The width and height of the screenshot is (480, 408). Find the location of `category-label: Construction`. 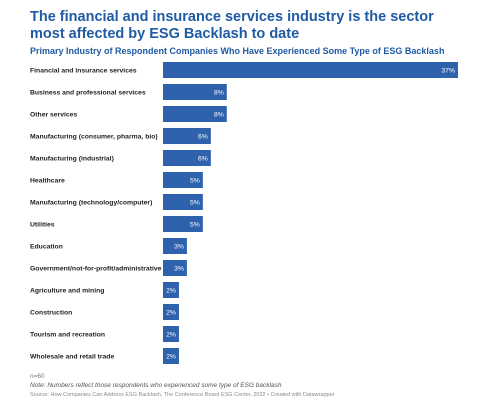

category-label: Construction is located at coordinates (51, 313).